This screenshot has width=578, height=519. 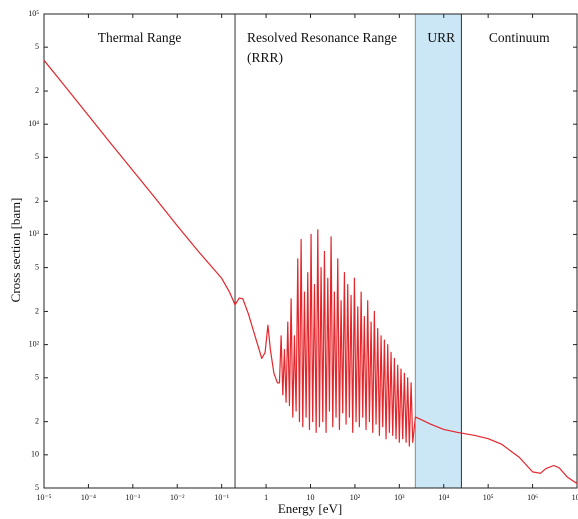 What do you see at coordinates (575, 497) in the screenshot?
I see `x-tick-label: 10⁷` at bounding box center [575, 497].